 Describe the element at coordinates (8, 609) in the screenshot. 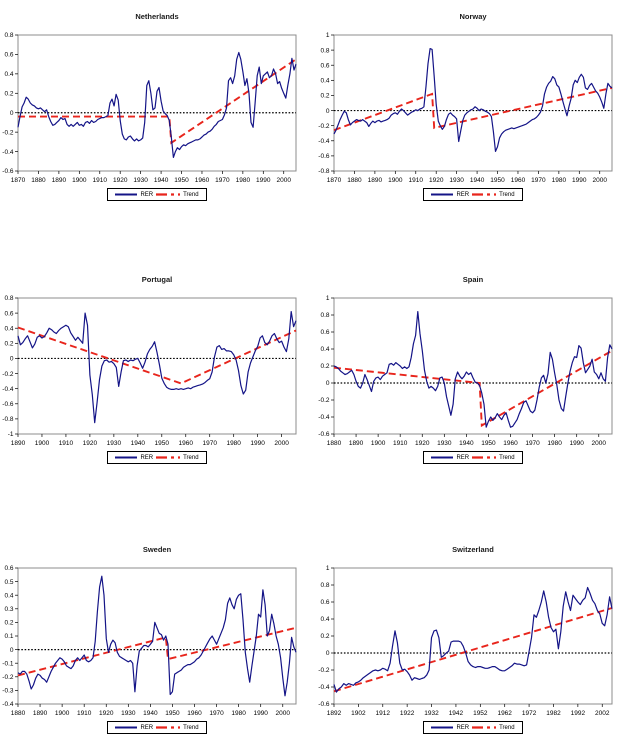

I see `y-tick-label: 0.3` at that location.